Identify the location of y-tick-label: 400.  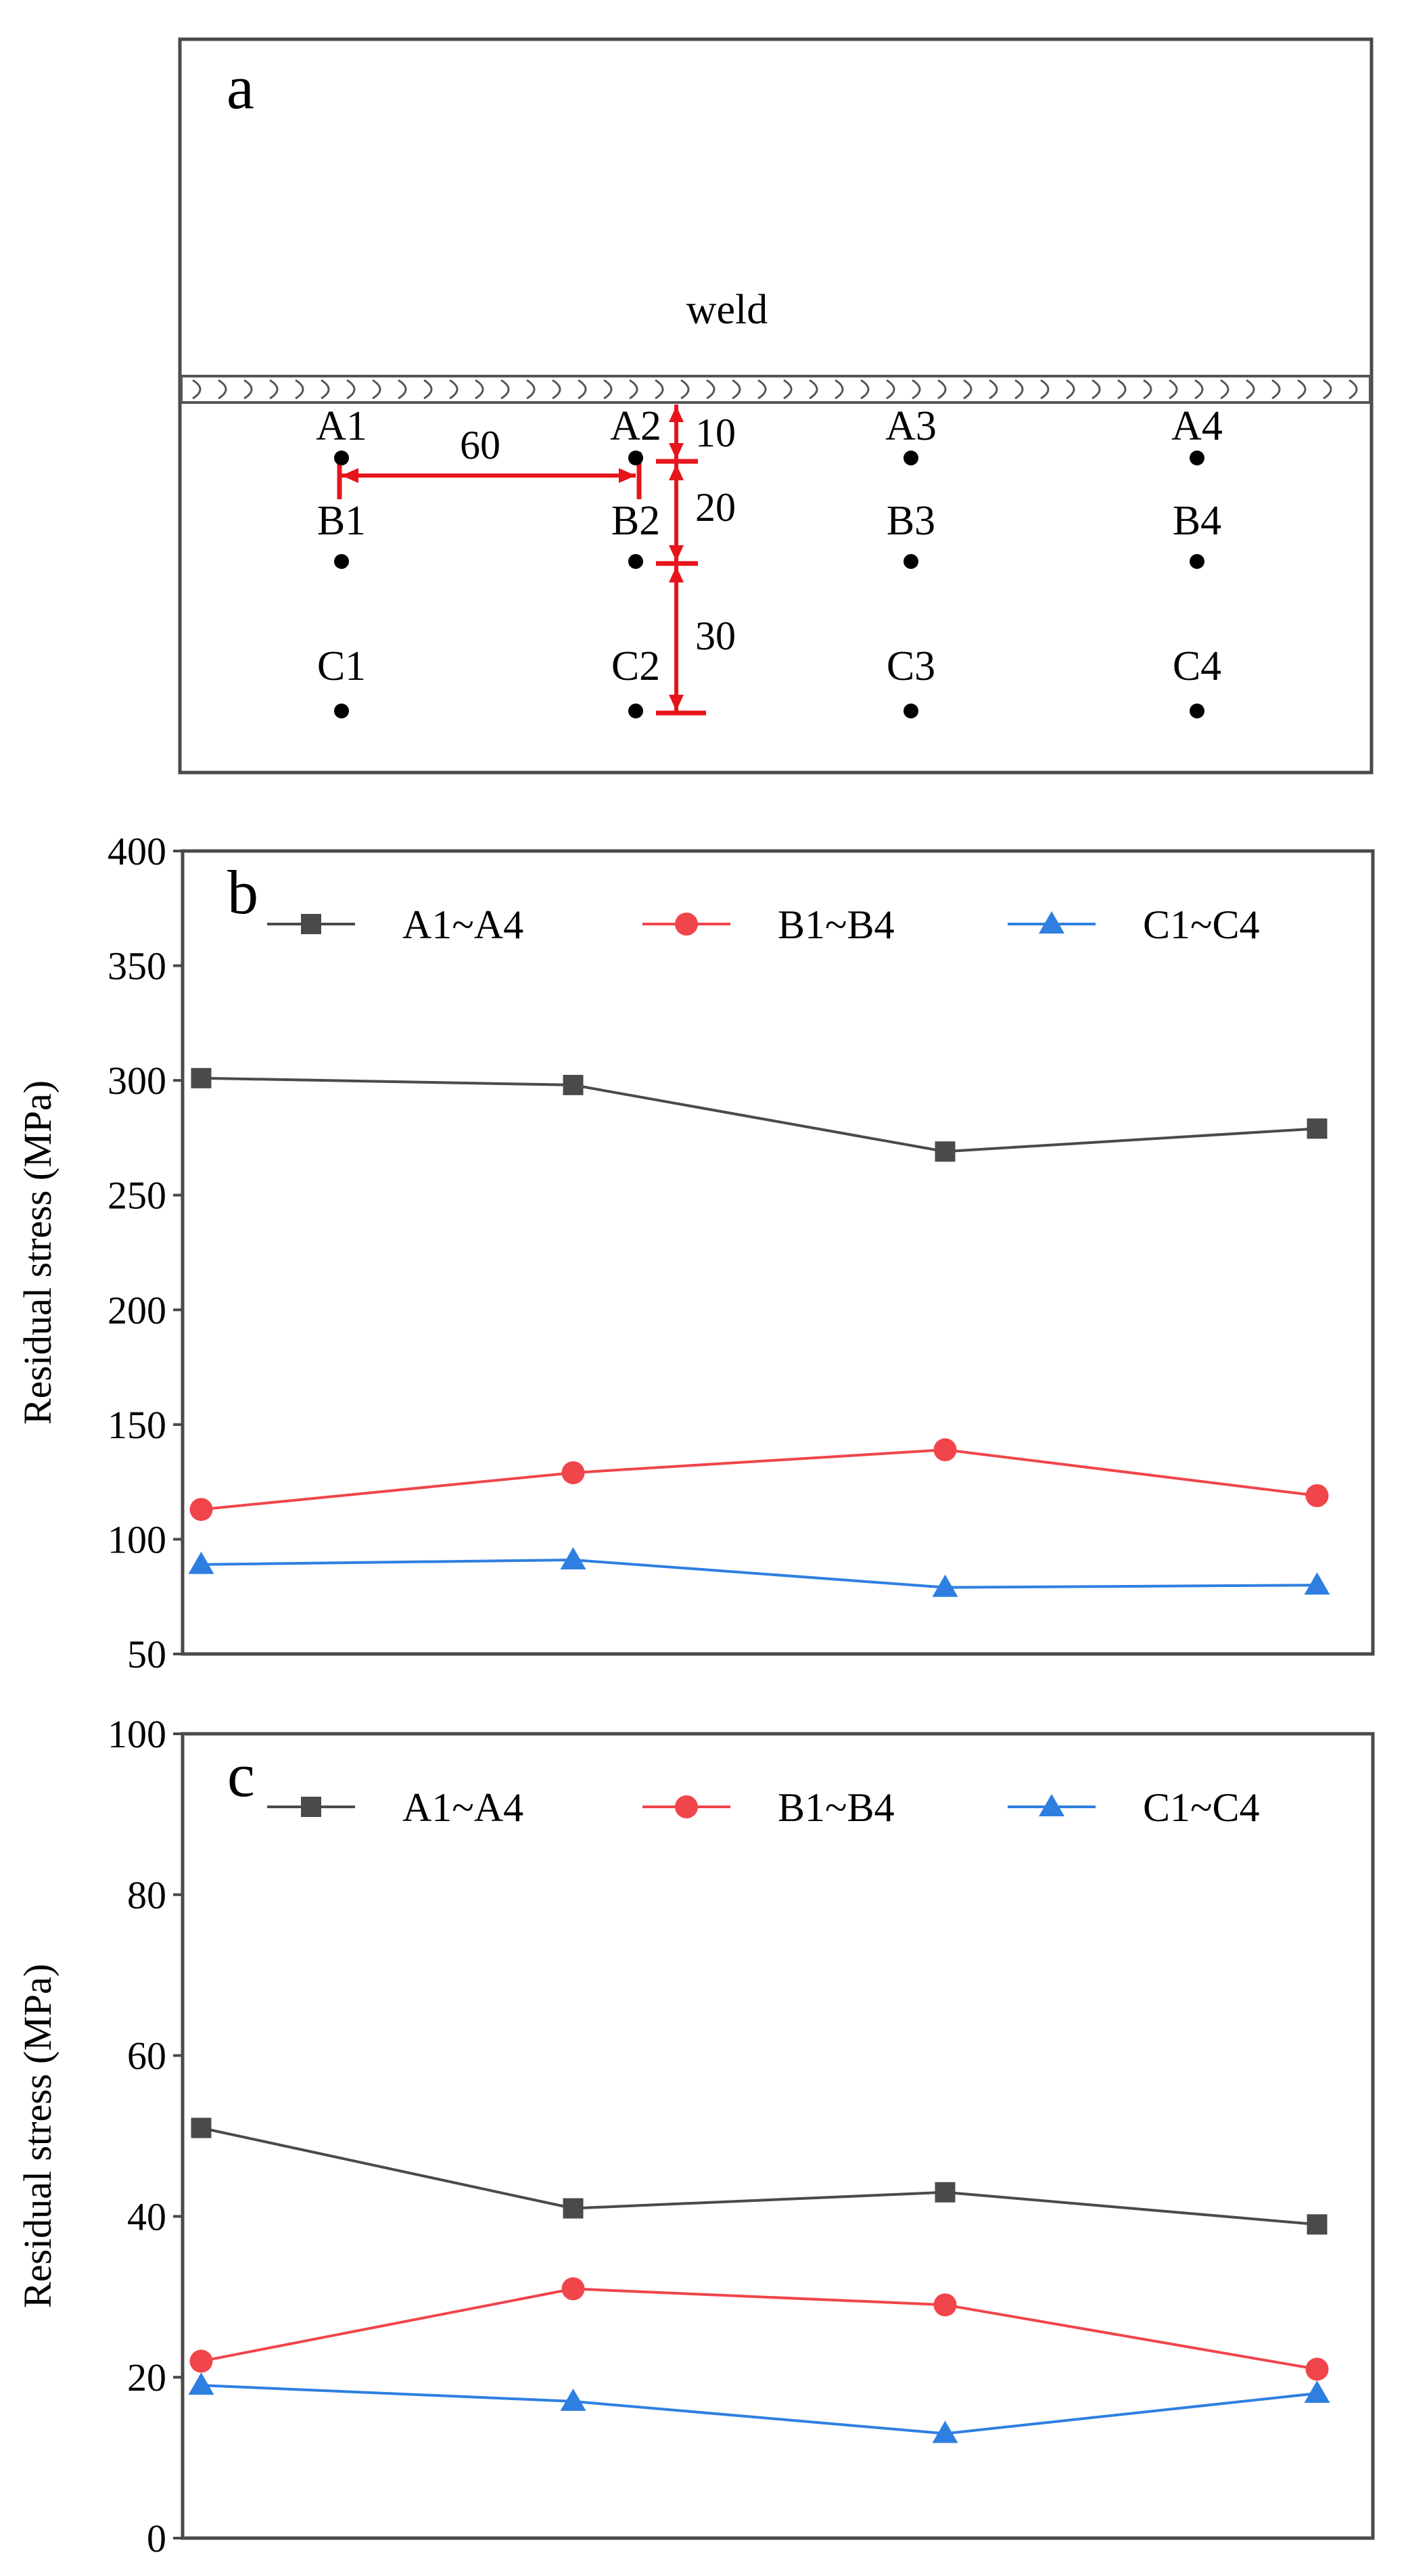
(137, 851).